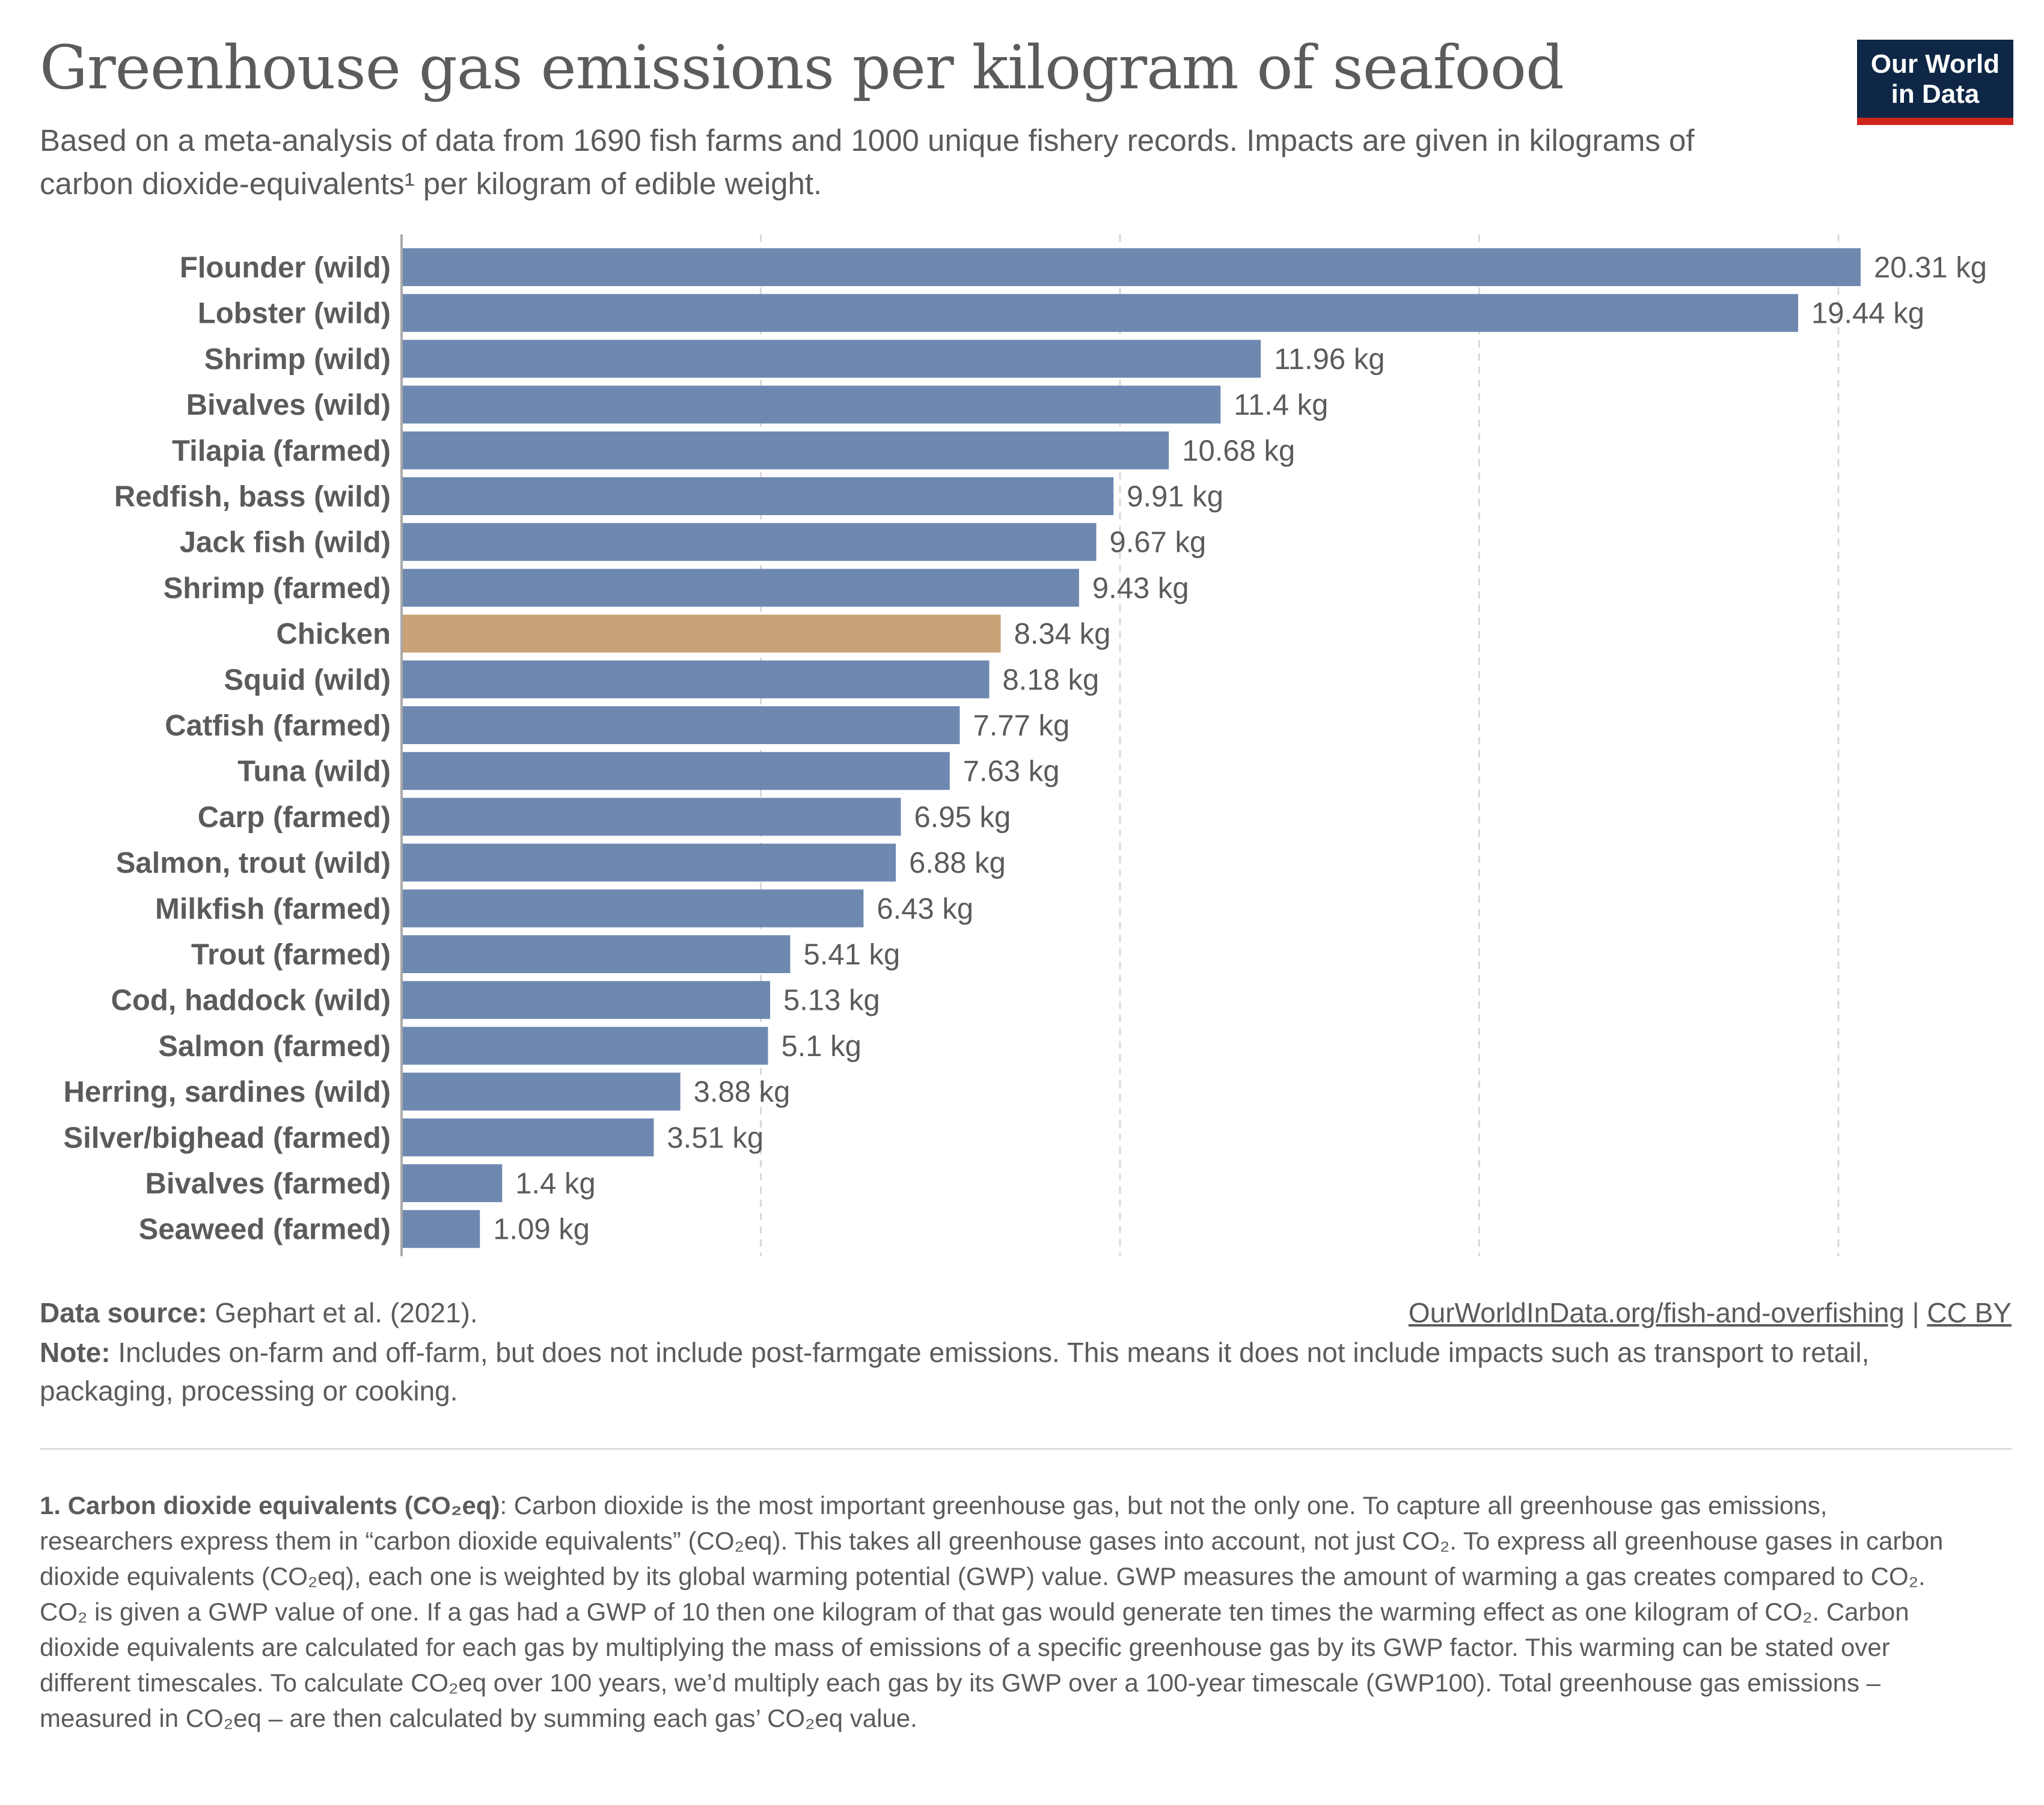  Describe the element at coordinates (1238, 451) in the screenshot. I see `value-label: 10.68 kg` at that location.